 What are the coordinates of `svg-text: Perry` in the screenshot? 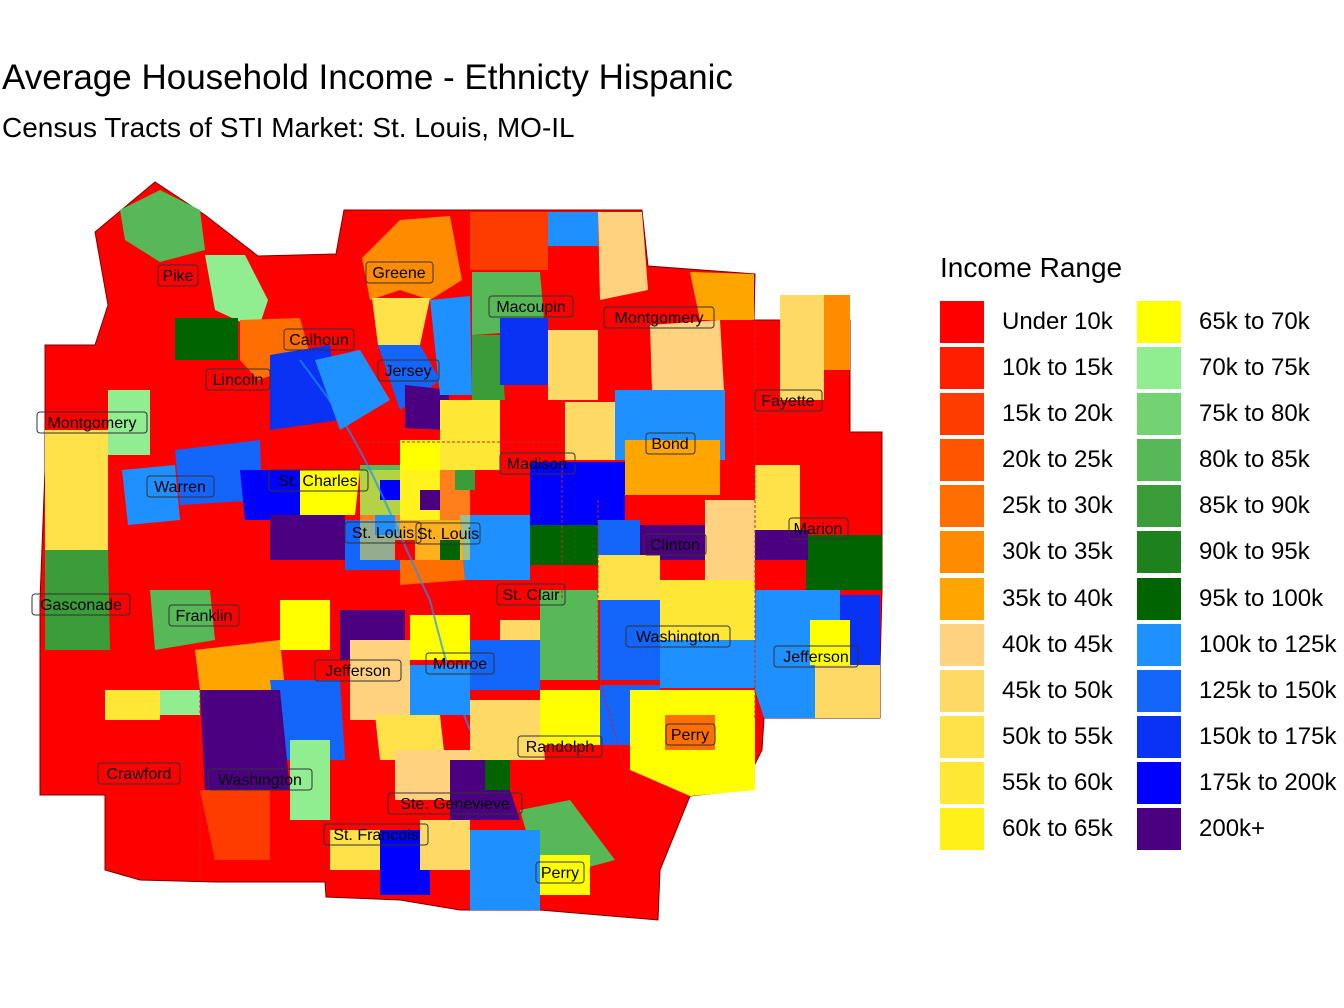 It's located at (690, 735).